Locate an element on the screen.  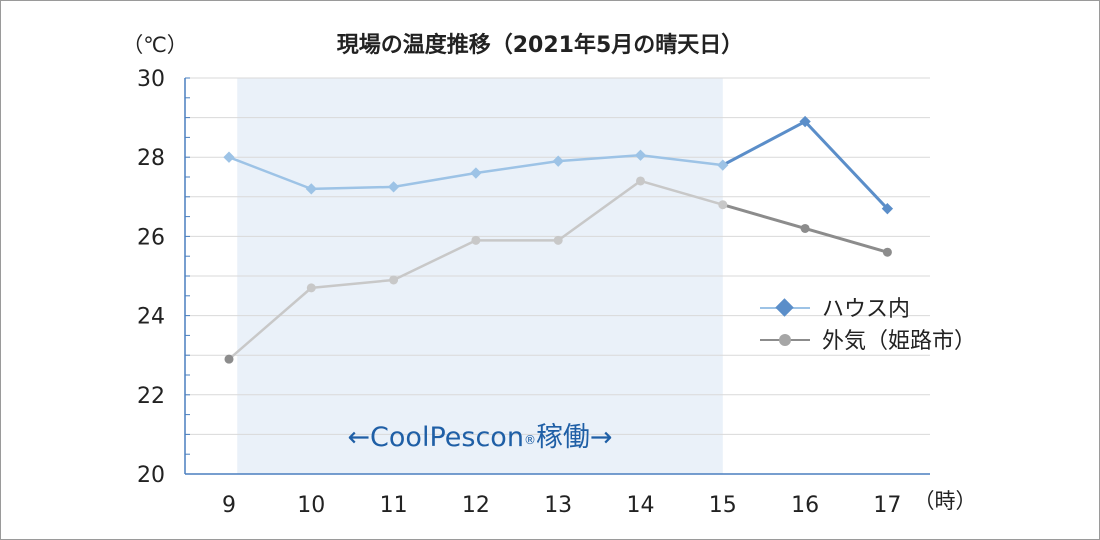
chart-title: 現場の温度推移（2021年5月の晴天日） is located at coordinates (540, 45).